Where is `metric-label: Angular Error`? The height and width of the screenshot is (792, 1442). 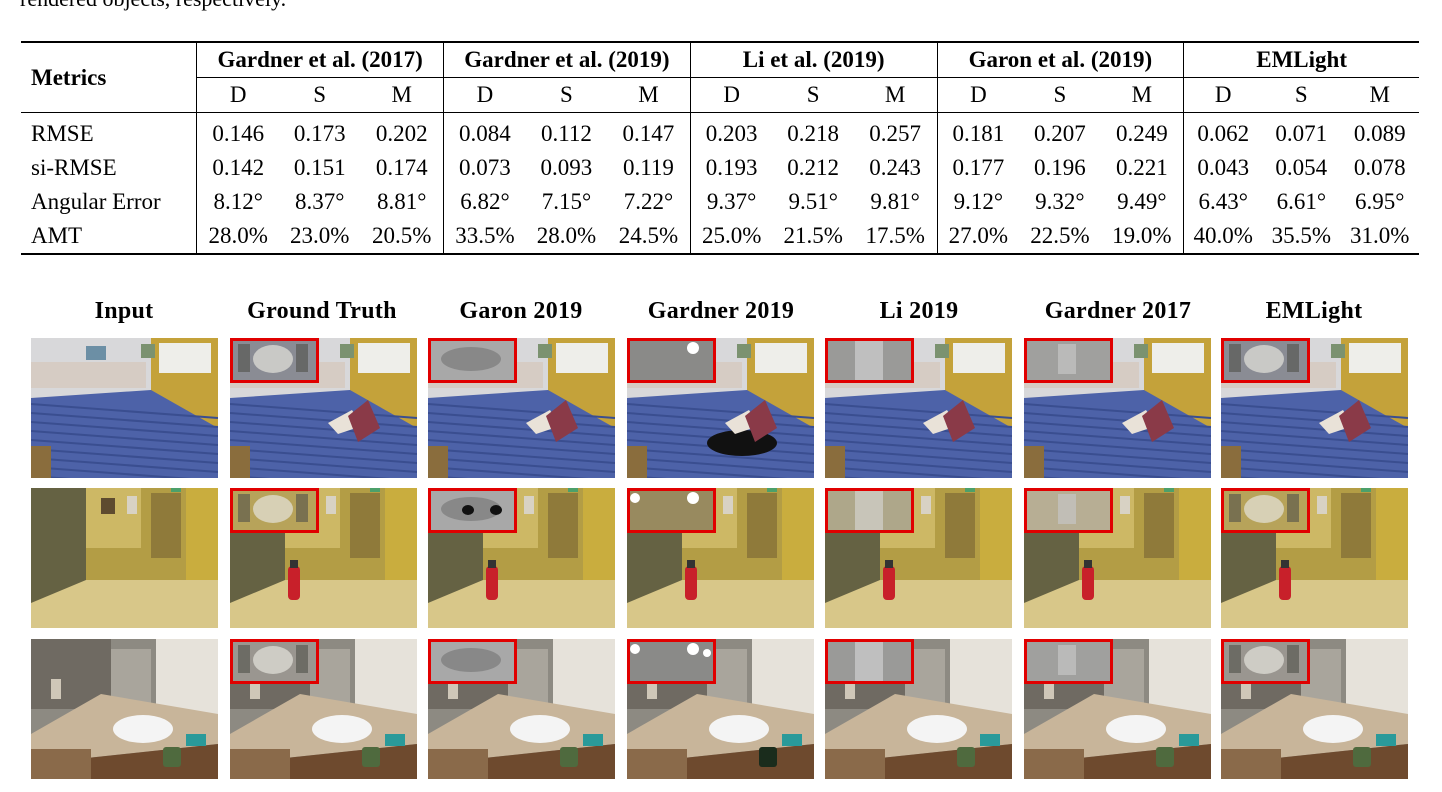 metric-label: Angular Error is located at coordinates (96, 201).